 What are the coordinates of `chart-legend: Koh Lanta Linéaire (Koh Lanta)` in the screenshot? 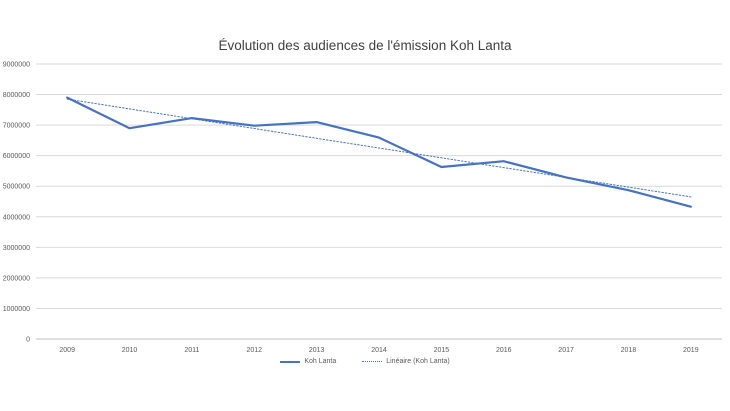 It's located at (365, 361).